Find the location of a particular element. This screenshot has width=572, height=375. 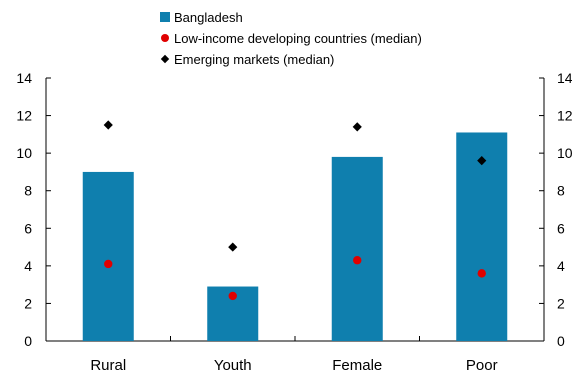

y-tick-label-left: 6 is located at coordinates (28, 228).